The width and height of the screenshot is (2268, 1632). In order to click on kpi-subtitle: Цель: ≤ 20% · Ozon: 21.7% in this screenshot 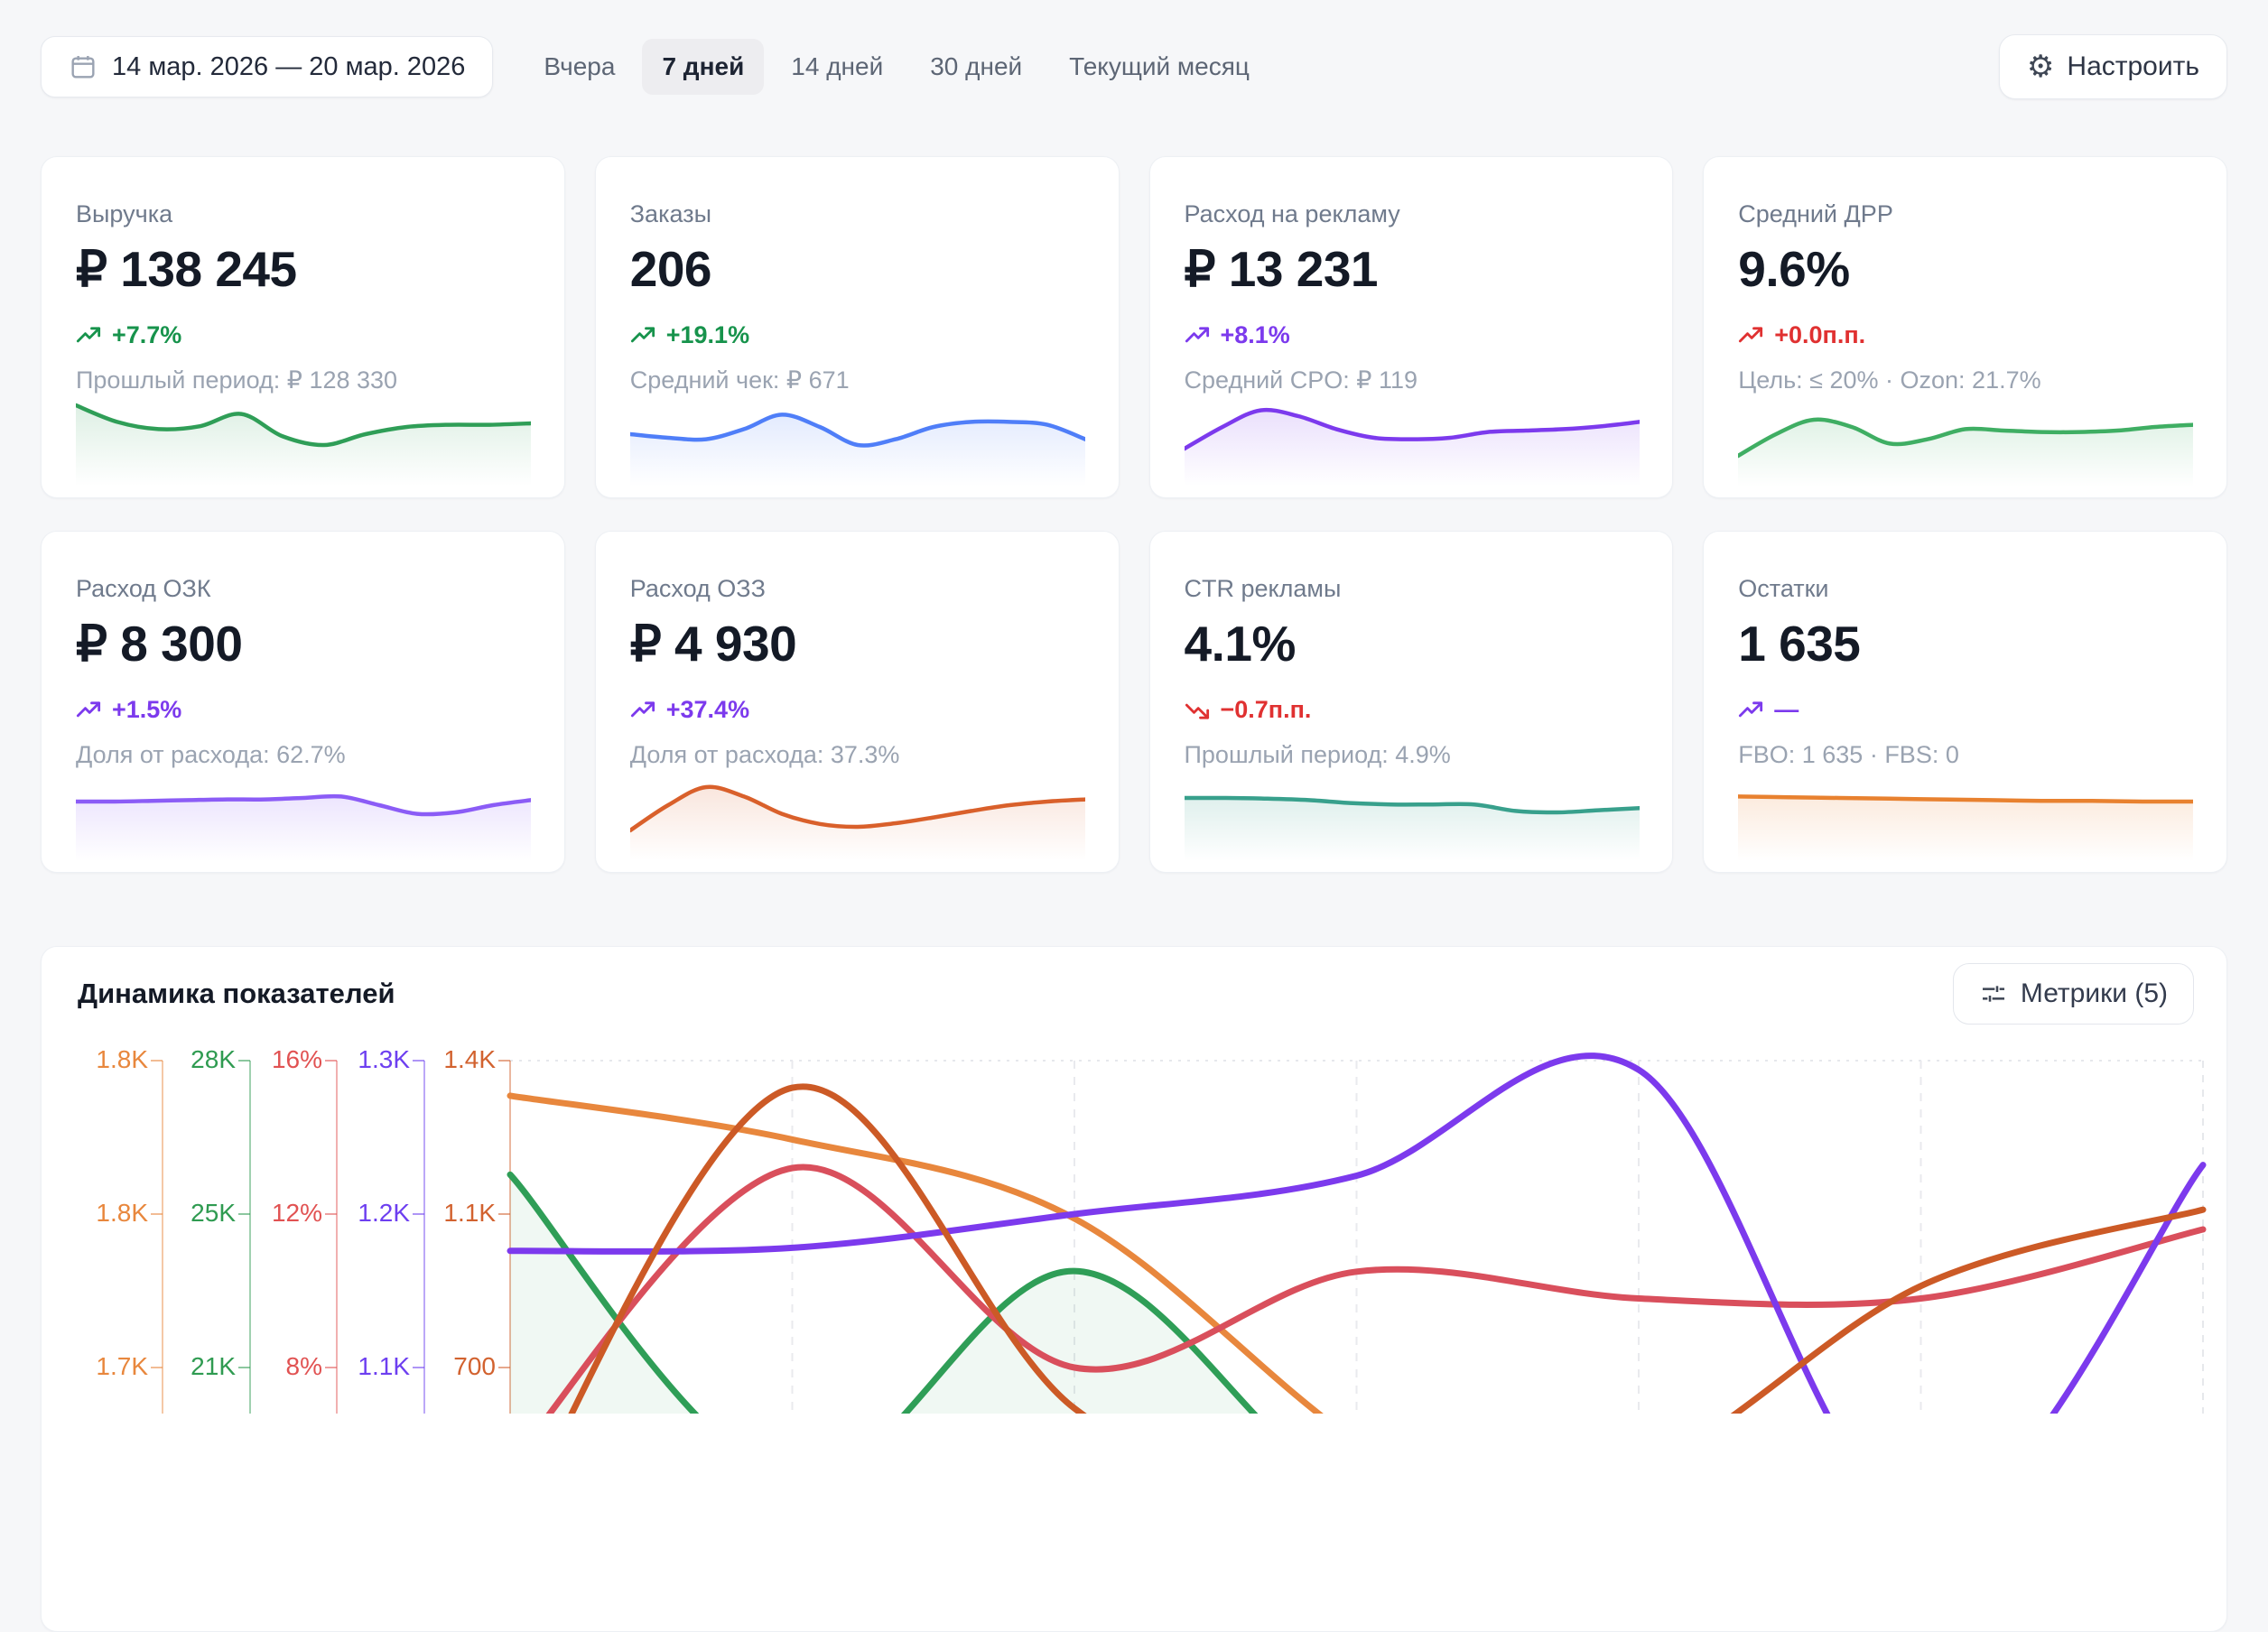, I will do `click(1889, 380)`.